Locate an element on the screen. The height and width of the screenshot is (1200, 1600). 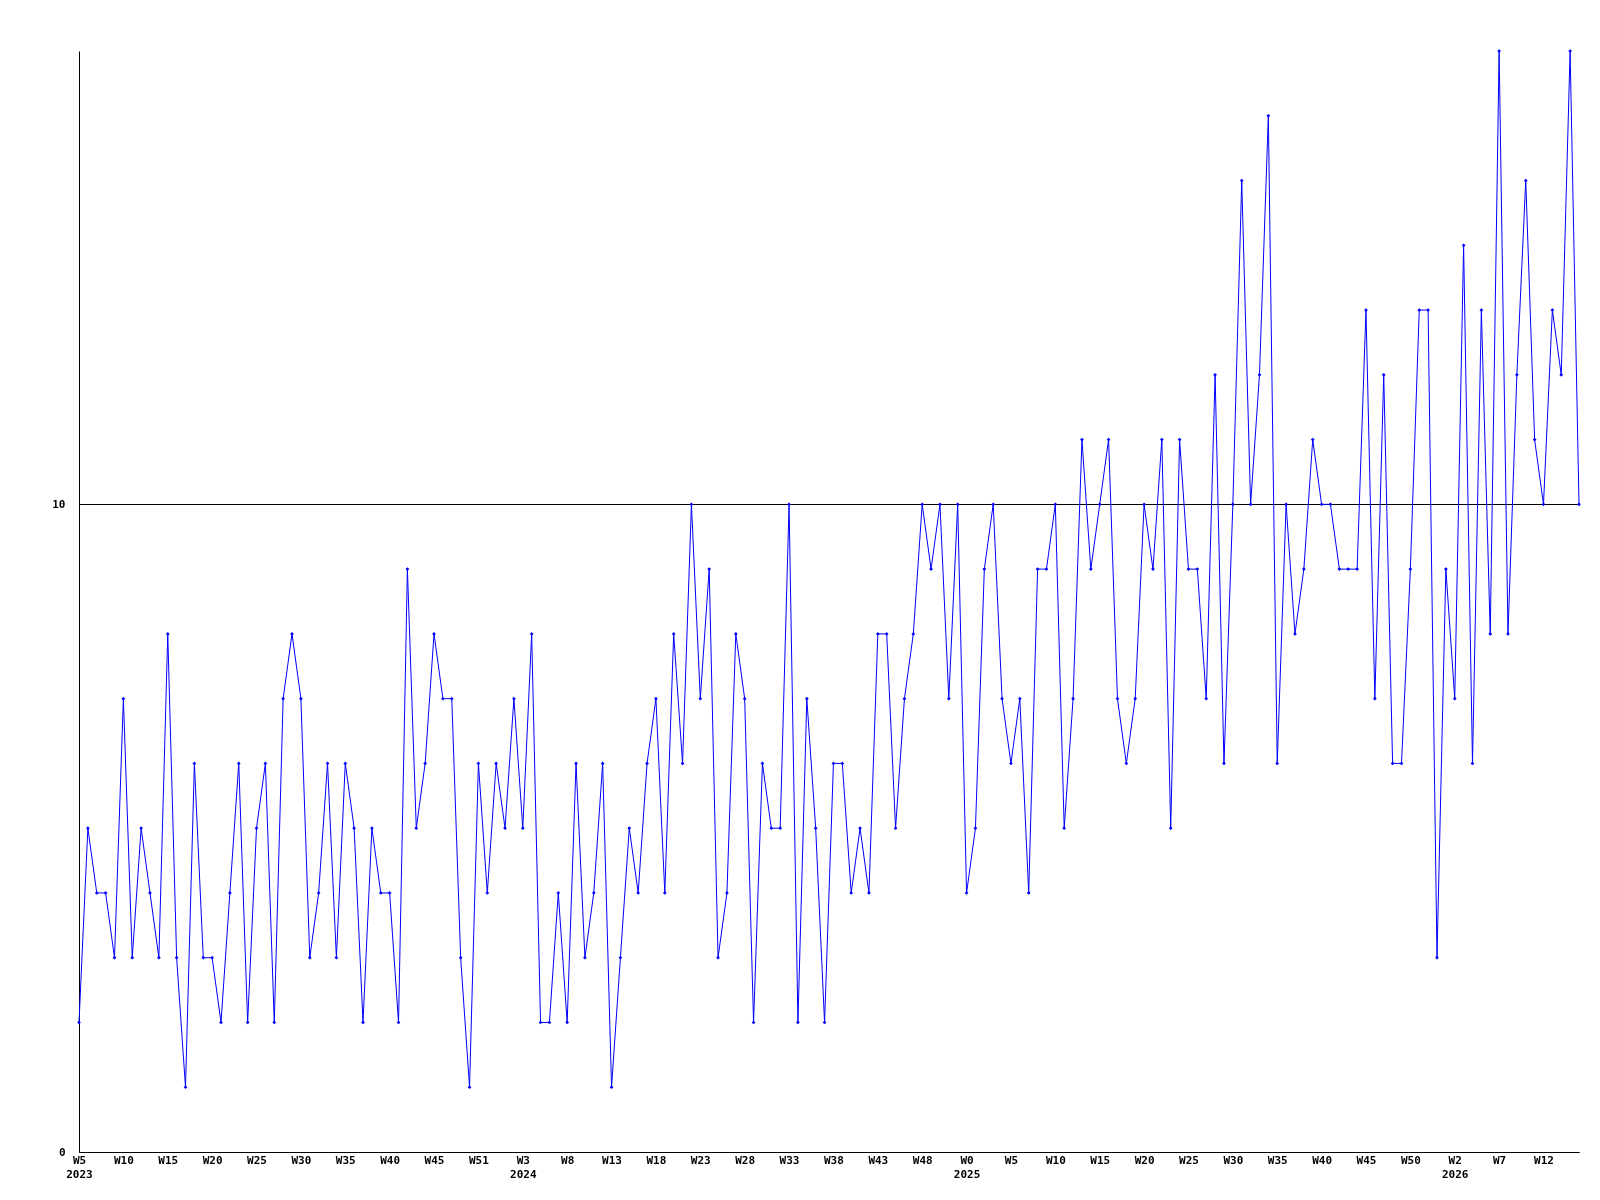
x-tick-label: W13 is located at coordinates (612, 1160).